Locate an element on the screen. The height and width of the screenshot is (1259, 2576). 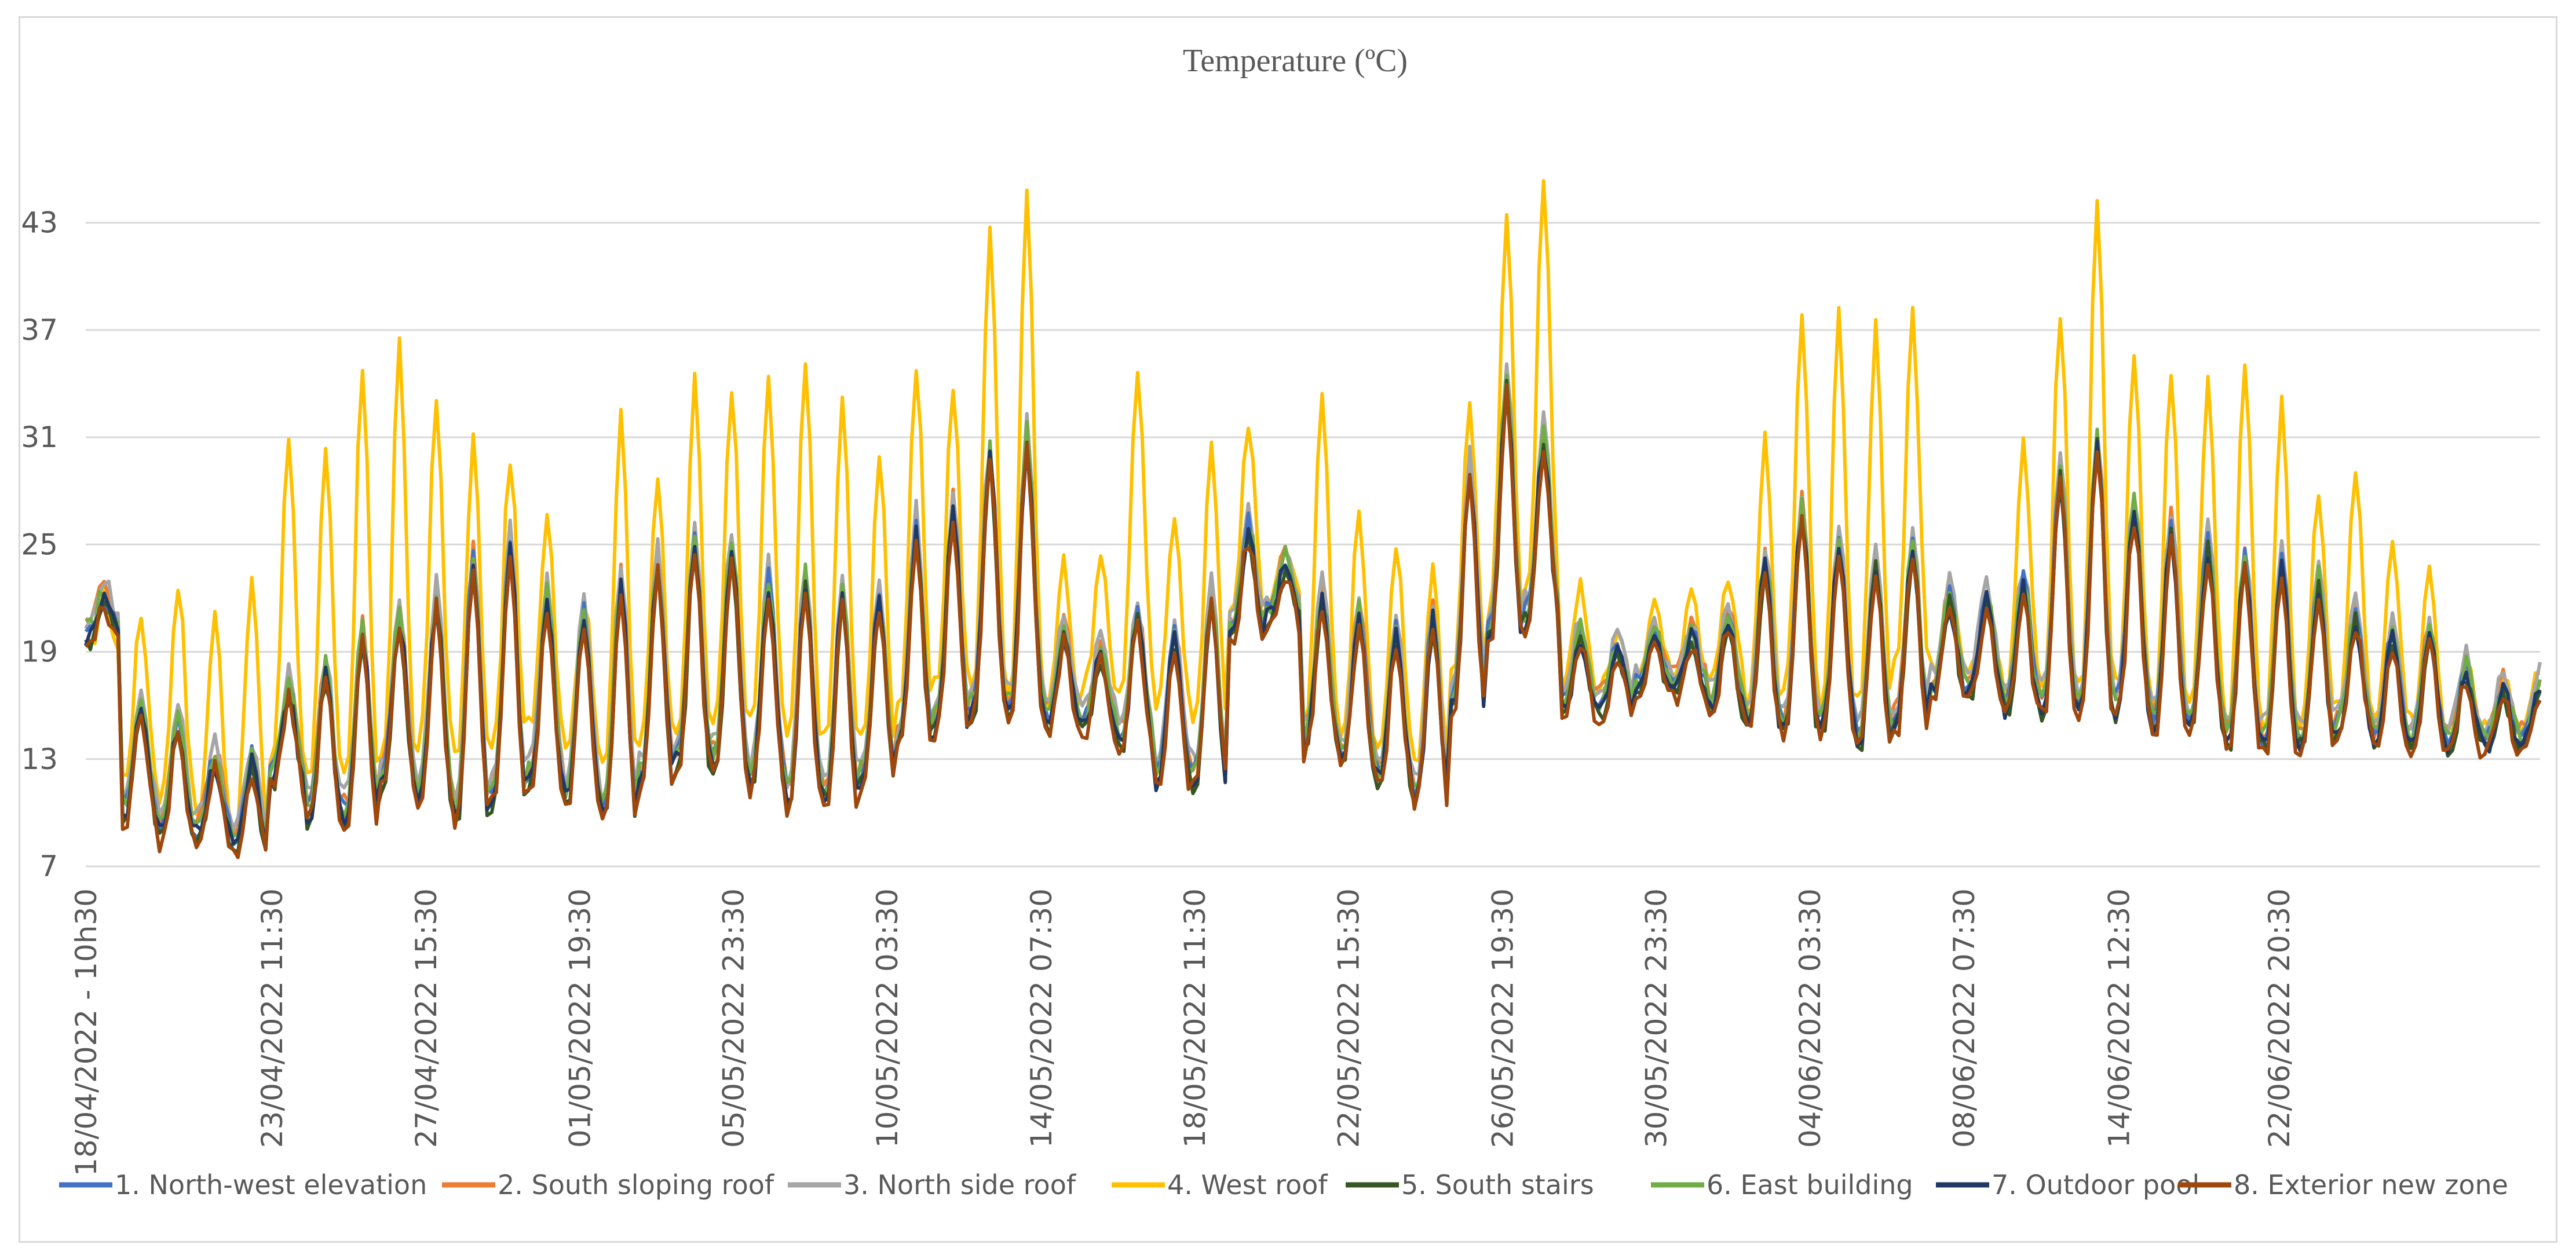
y-tick-label: 7 is located at coordinates (49, 867).